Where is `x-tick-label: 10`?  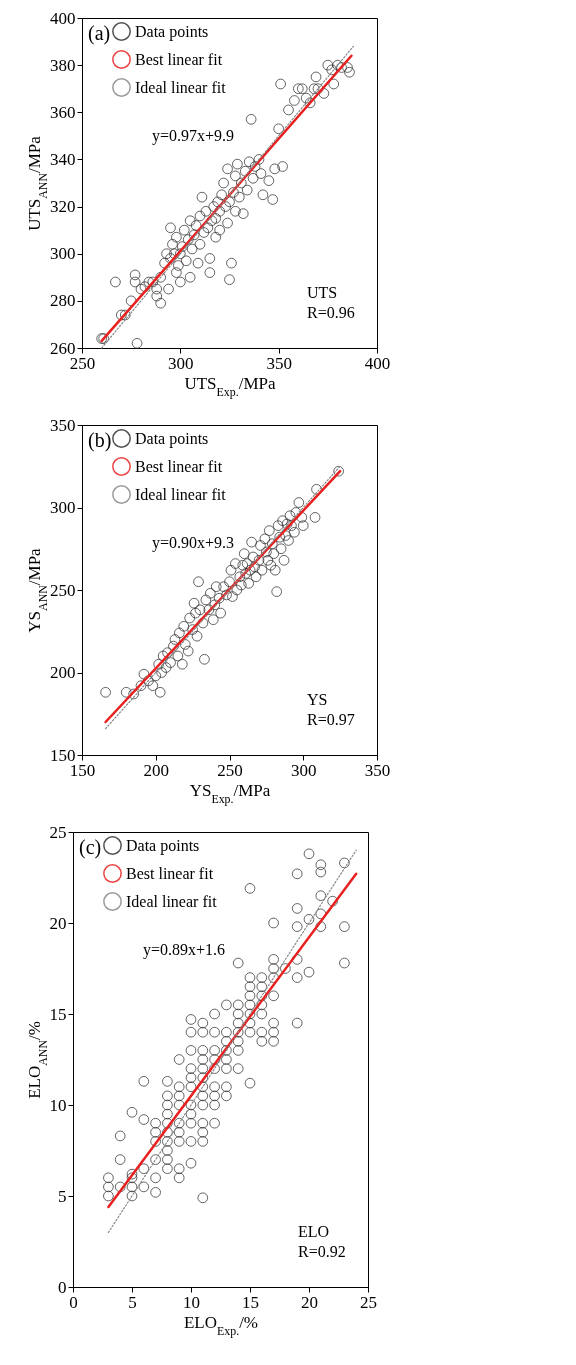
x-tick-label: 10 is located at coordinates (191, 1302).